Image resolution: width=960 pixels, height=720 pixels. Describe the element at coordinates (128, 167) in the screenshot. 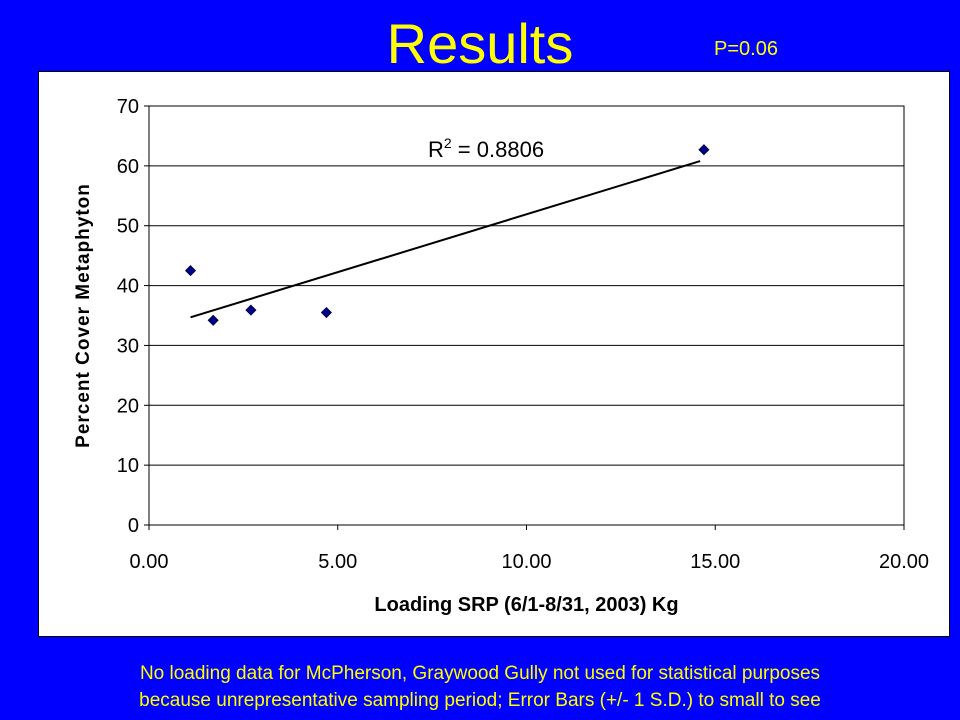

I see `y-tick-label: 60` at that location.